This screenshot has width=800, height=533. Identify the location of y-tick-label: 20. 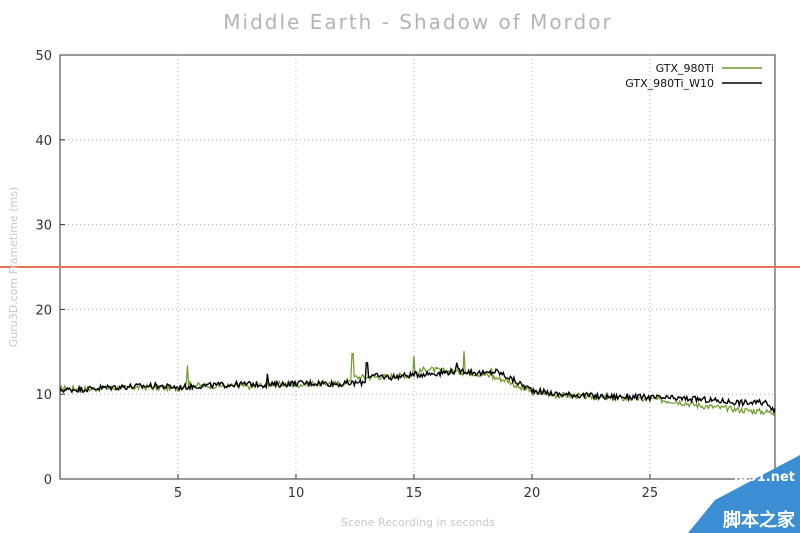
(43, 310).